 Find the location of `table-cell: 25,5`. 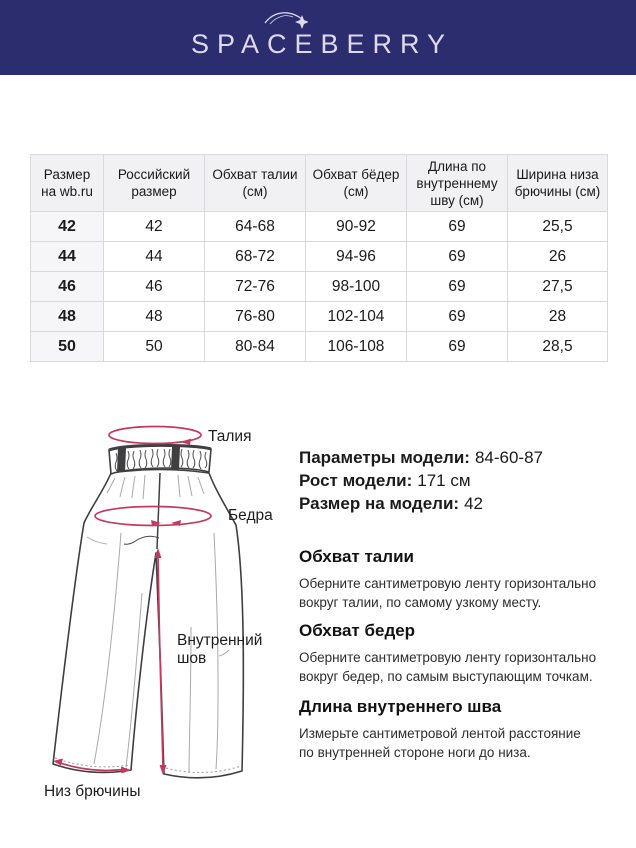

table-cell: 25,5 is located at coordinates (557, 226).